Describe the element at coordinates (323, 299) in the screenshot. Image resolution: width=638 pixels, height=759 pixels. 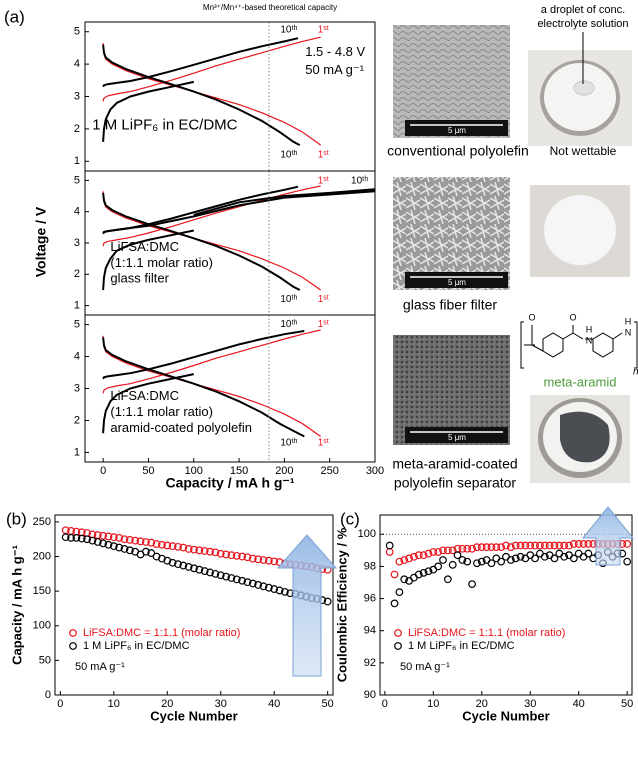
I see `annotation: 1ˢᵗ` at that location.